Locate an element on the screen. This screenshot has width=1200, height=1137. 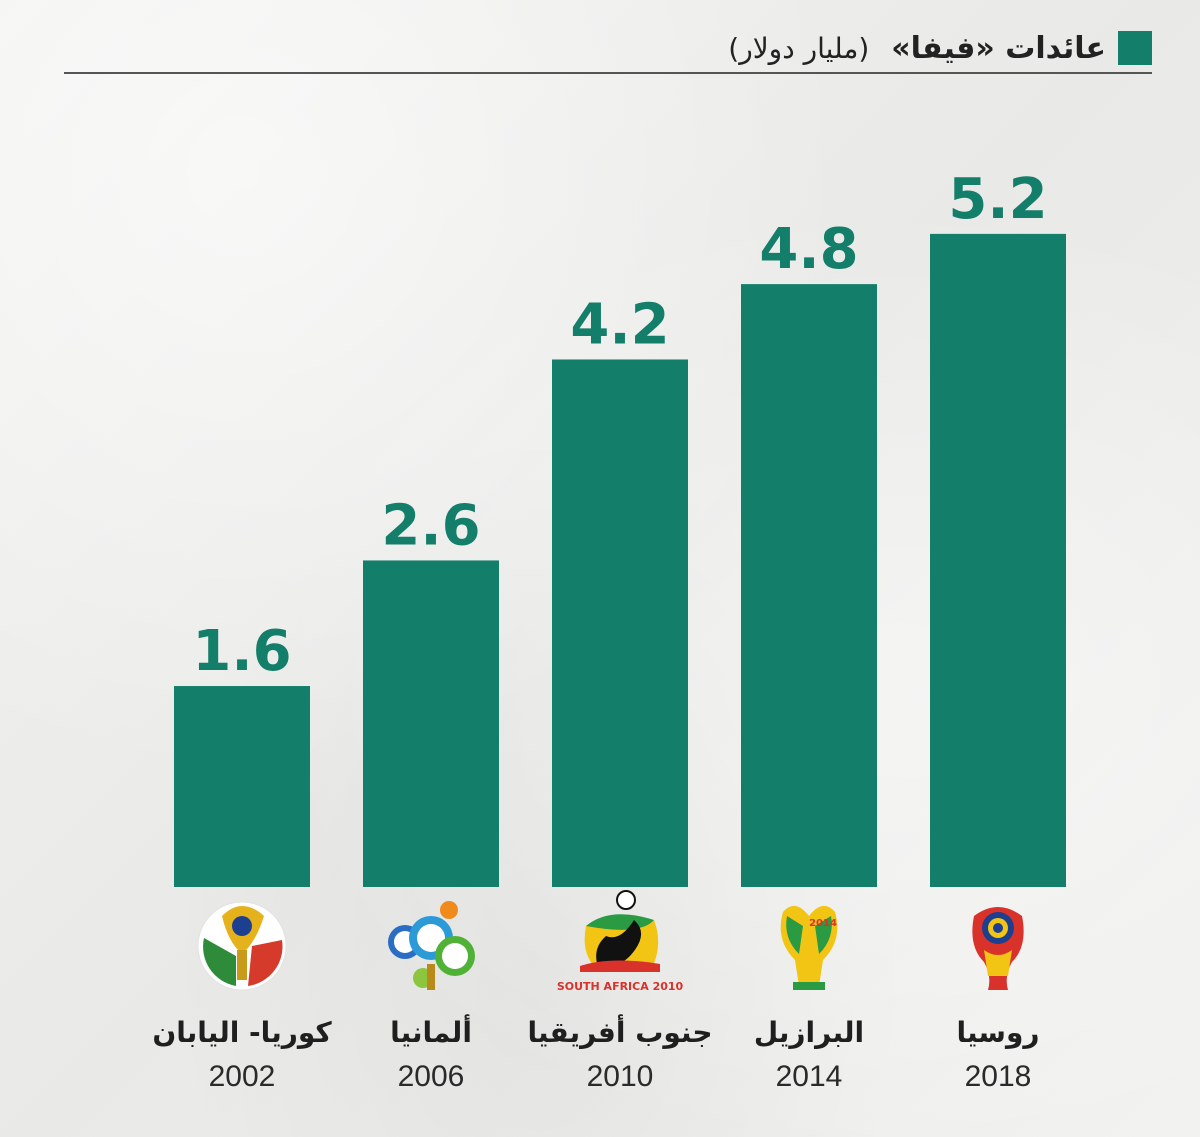
bar-value-label: 4.8 is located at coordinates (808, 249).